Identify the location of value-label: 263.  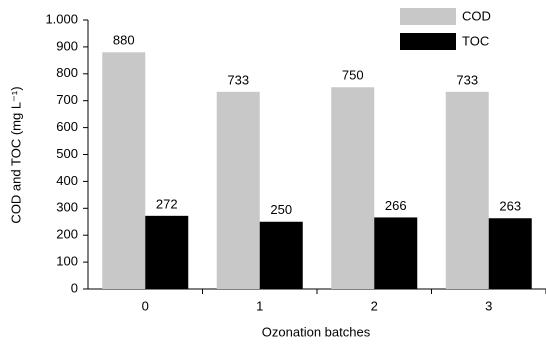
(510, 206).